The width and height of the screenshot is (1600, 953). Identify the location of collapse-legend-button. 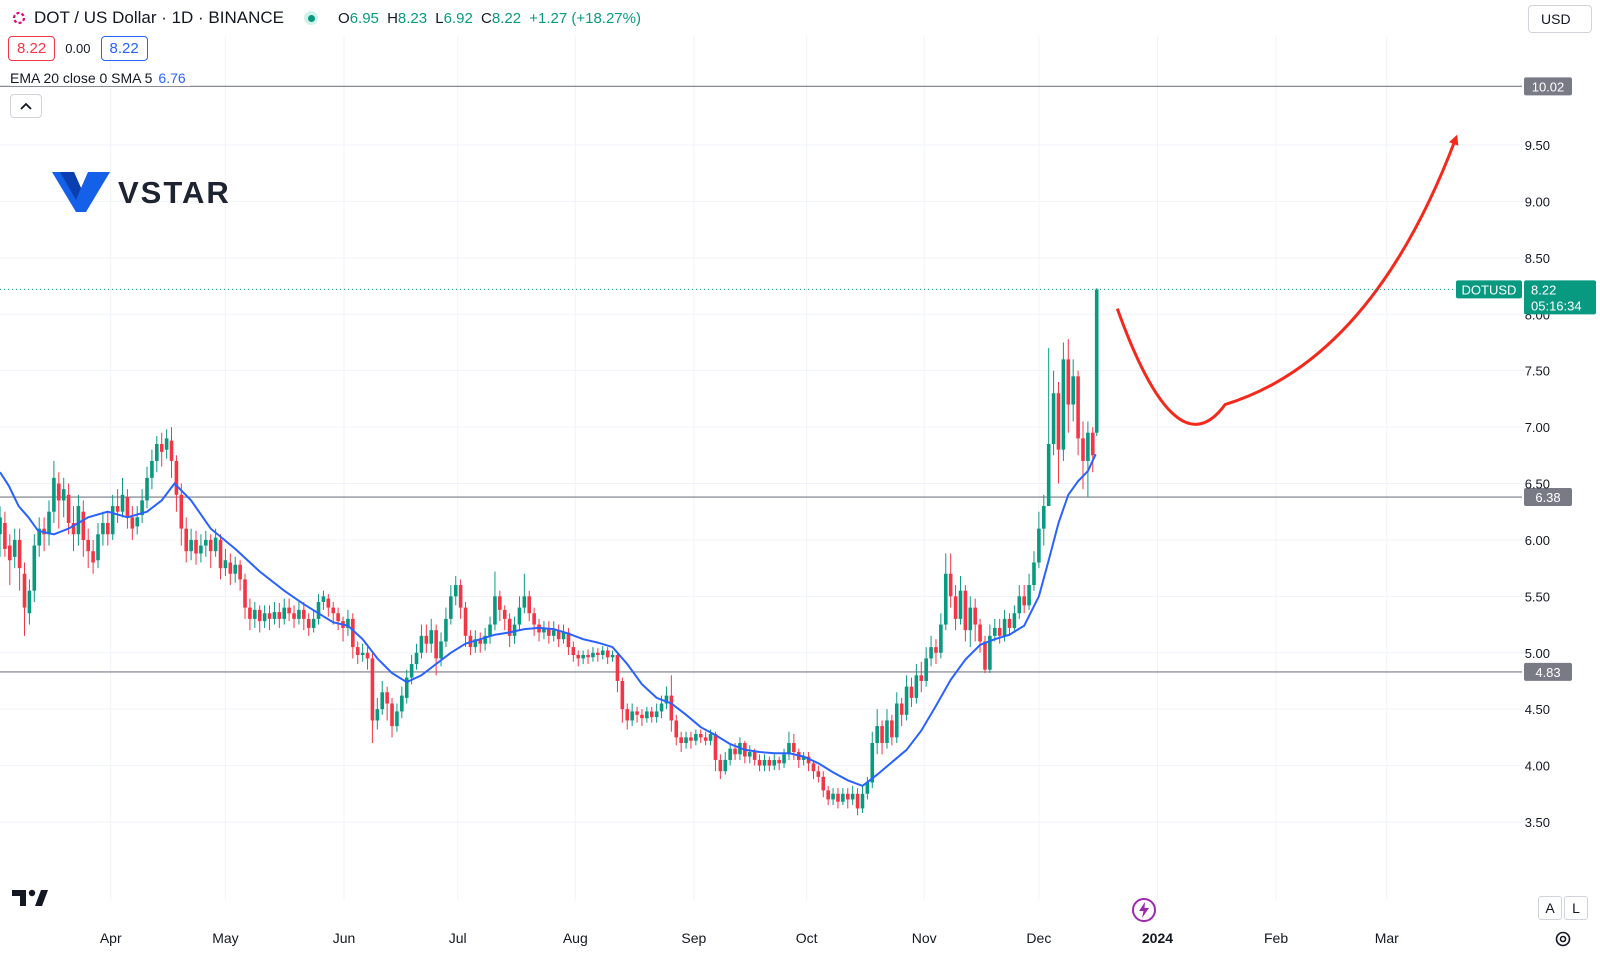
(26, 106).